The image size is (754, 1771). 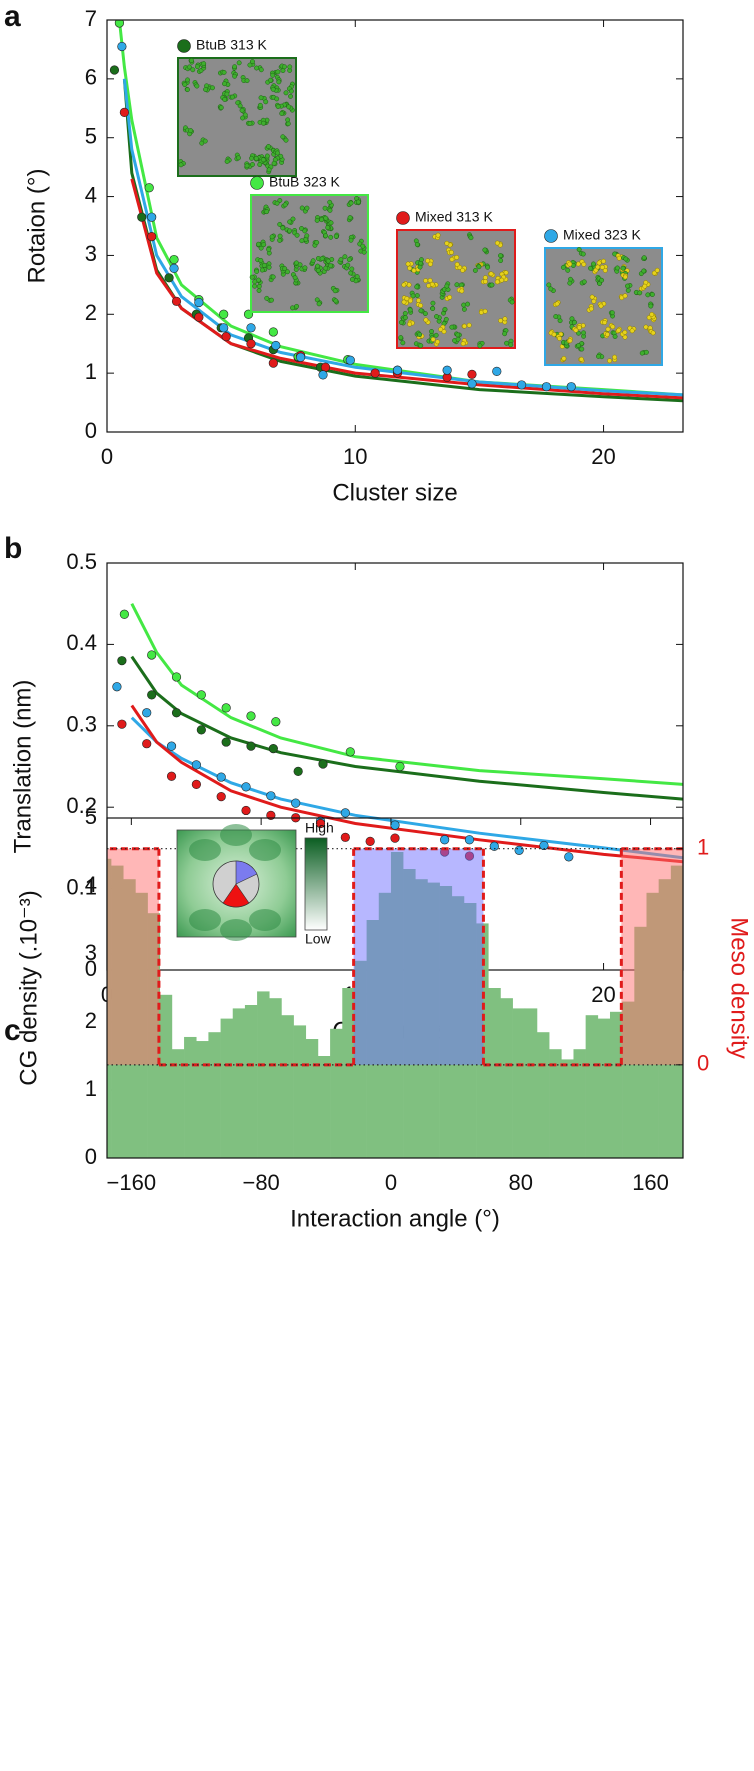 What do you see at coordinates (391, 1182) in the screenshot?
I see `x-tick-label: 0` at bounding box center [391, 1182].